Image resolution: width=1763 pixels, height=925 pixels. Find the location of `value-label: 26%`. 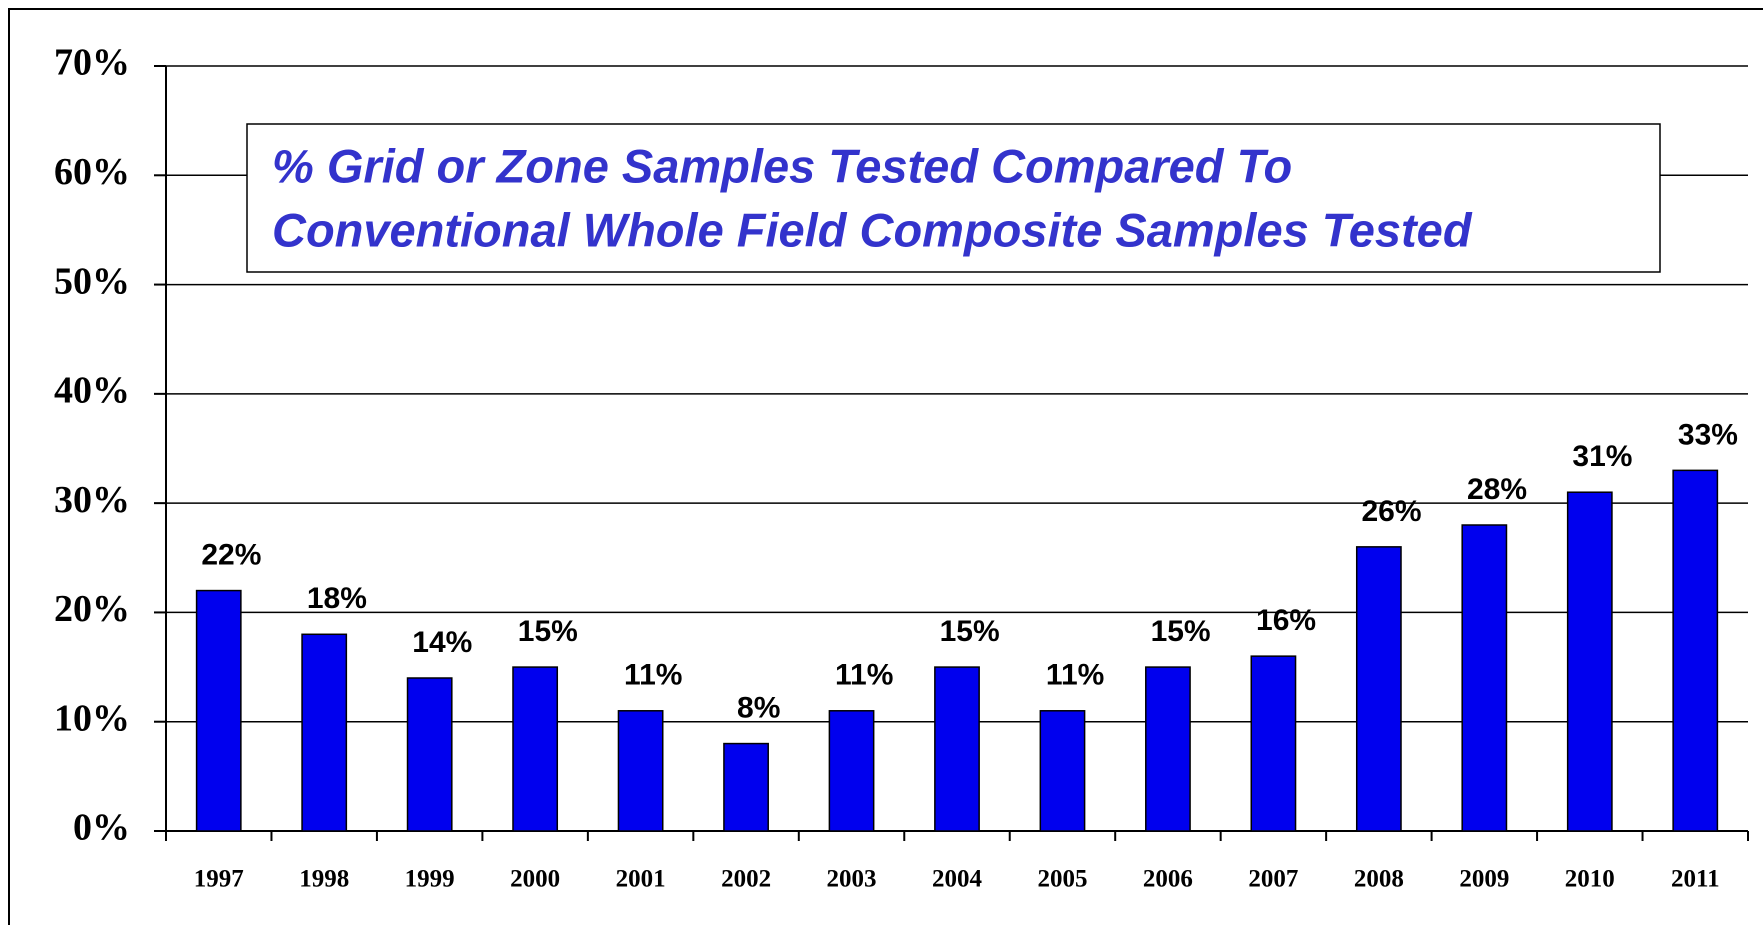

value-label: 26% is located at coordinates (1391, 511).